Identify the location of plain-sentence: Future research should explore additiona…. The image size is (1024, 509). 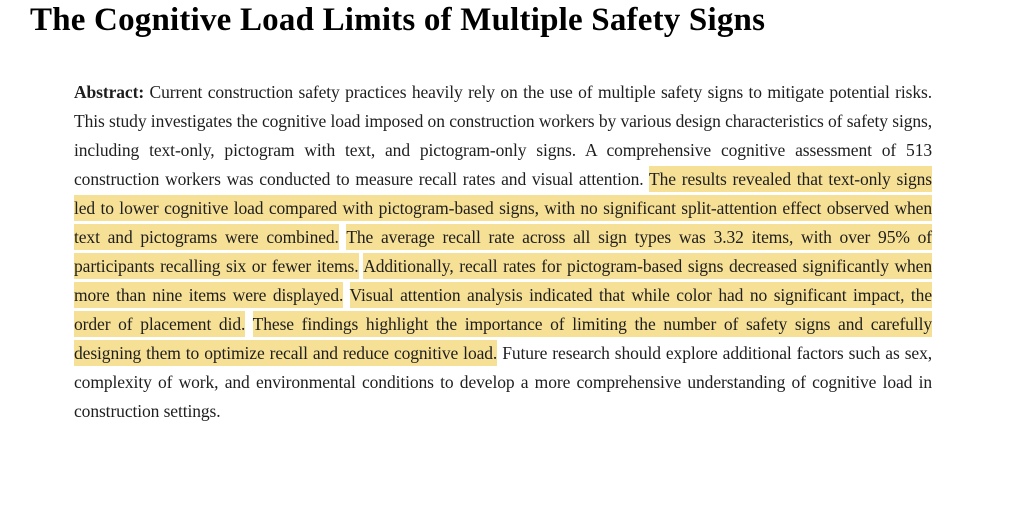
(503, 382).